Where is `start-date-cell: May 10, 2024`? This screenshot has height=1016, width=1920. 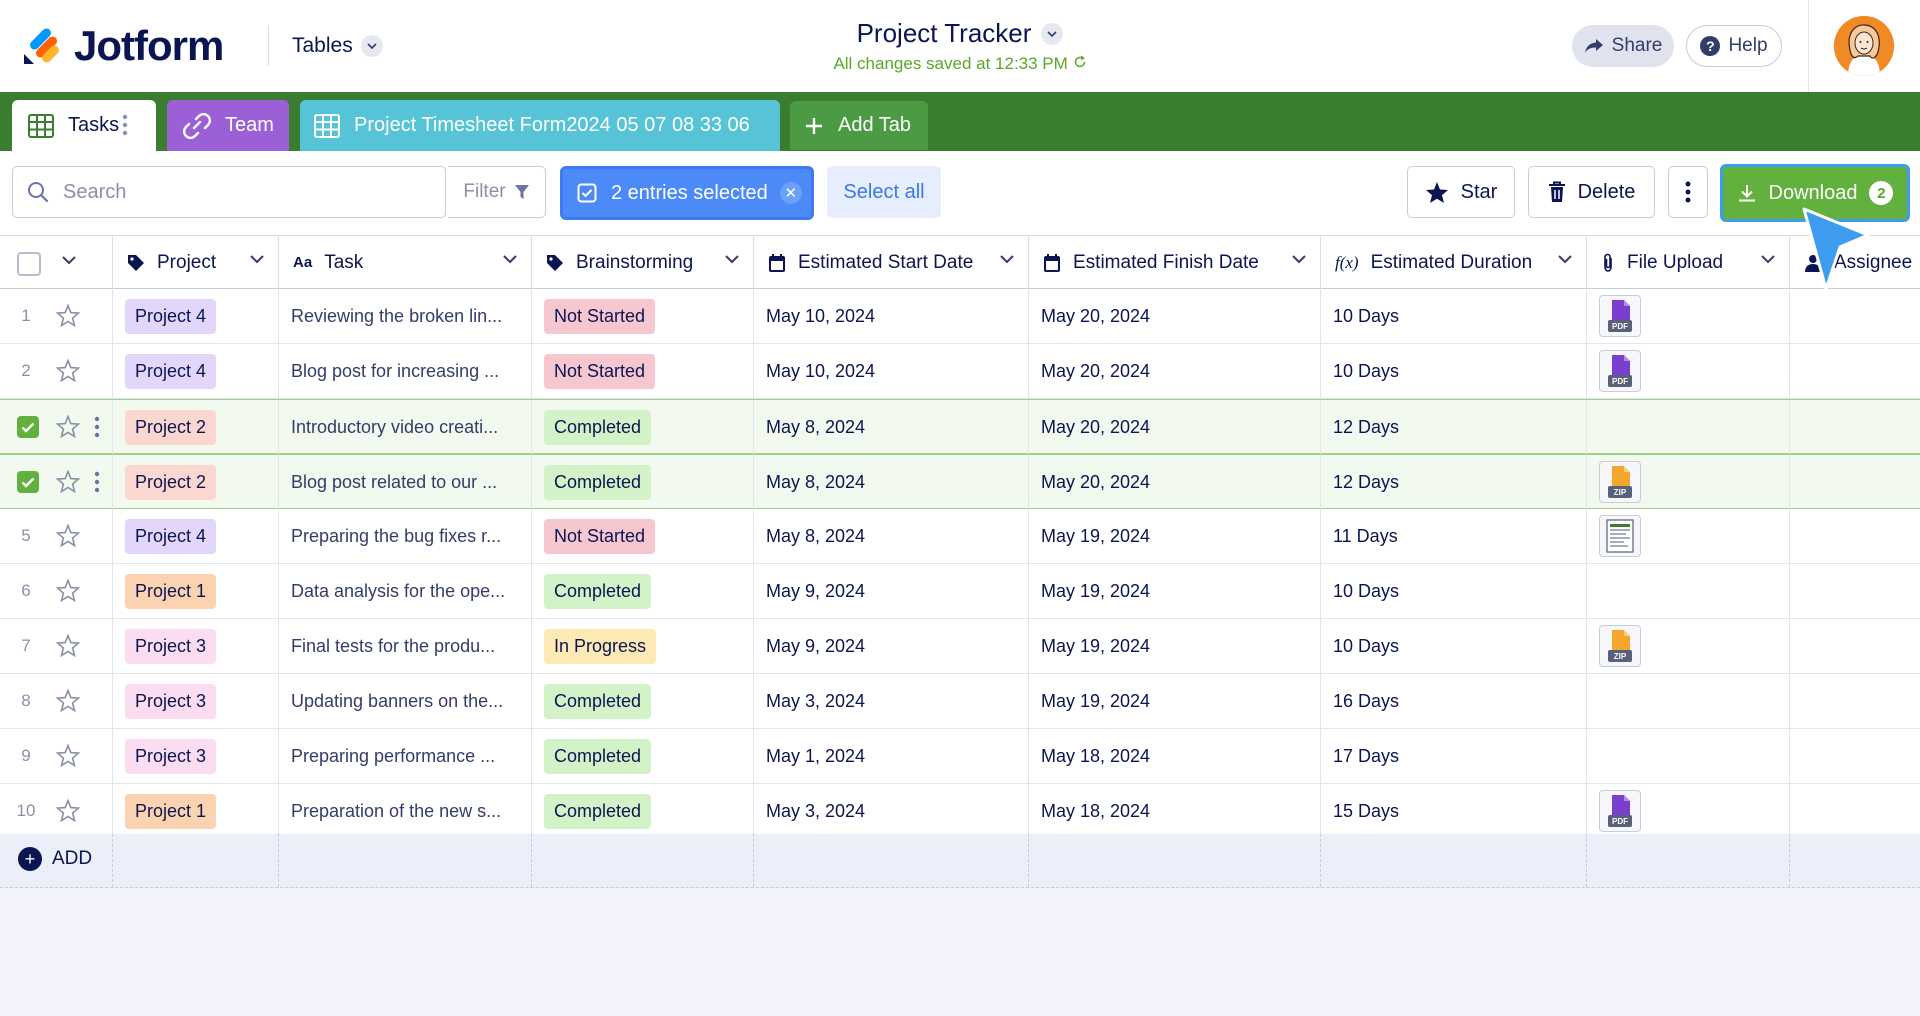
start-date-cell: May 10, 2024 is located at coordinates (891, 316).